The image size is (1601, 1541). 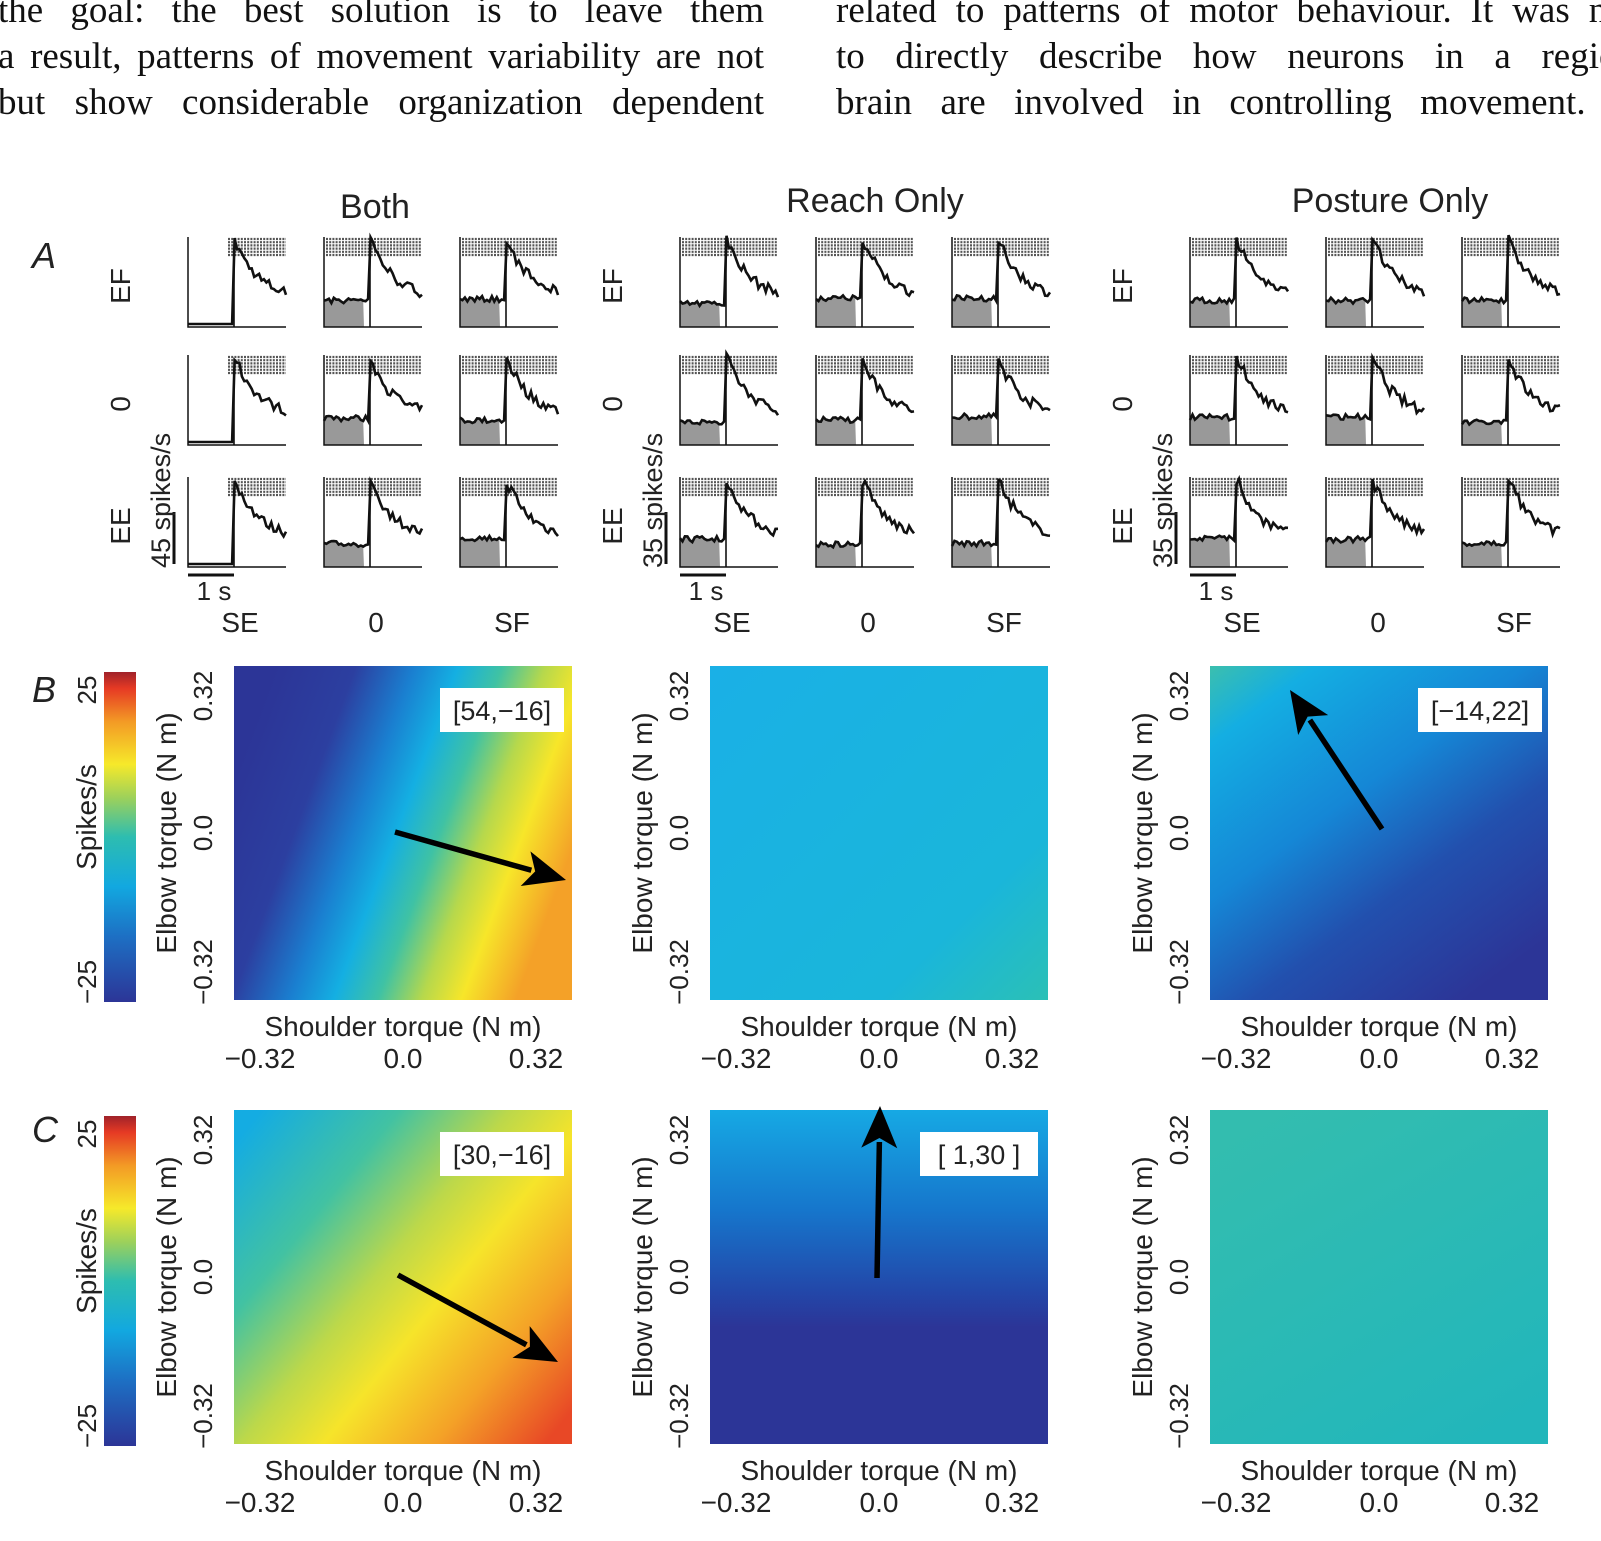 I want to click on tuning-label: [ 1,30 ], so click(x=979, y=1155).